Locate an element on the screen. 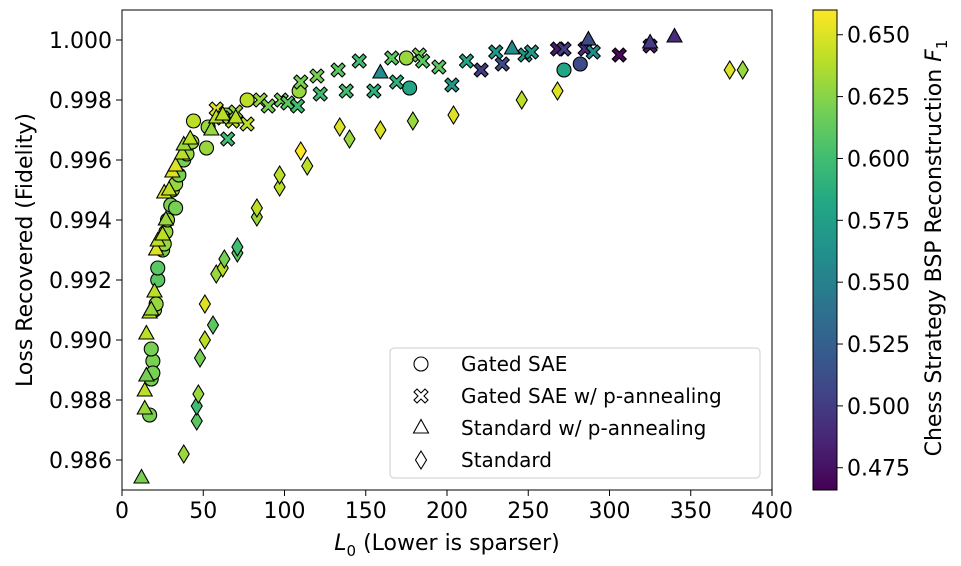  legend-marker-x is located at coordinates (421, 396).